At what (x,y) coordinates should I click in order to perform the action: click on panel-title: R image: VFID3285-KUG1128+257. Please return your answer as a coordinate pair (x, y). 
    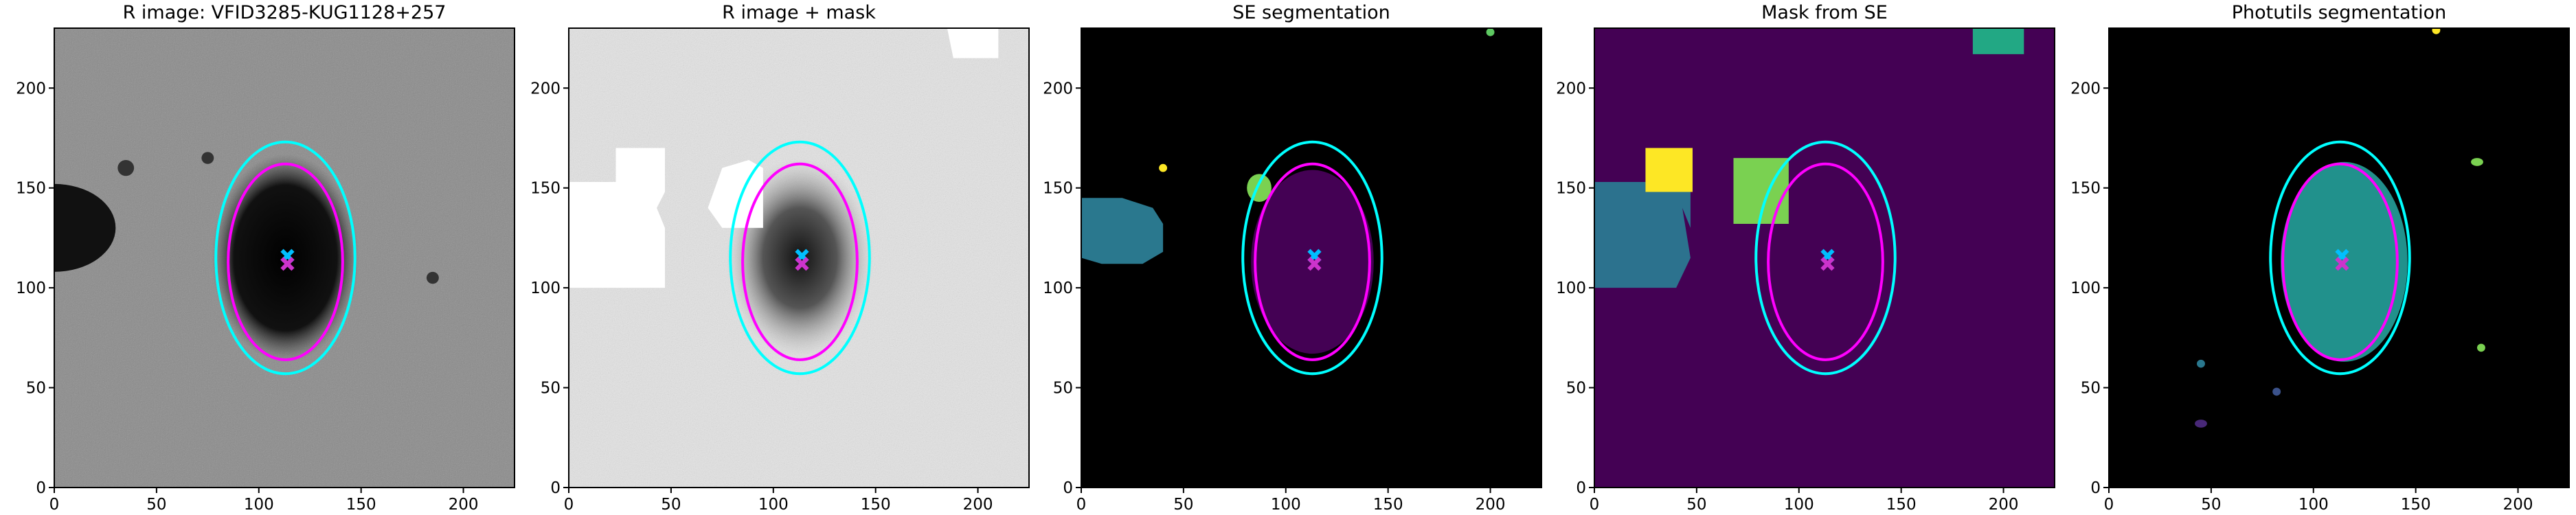
    Looking at the image, I should click on (285, 12).